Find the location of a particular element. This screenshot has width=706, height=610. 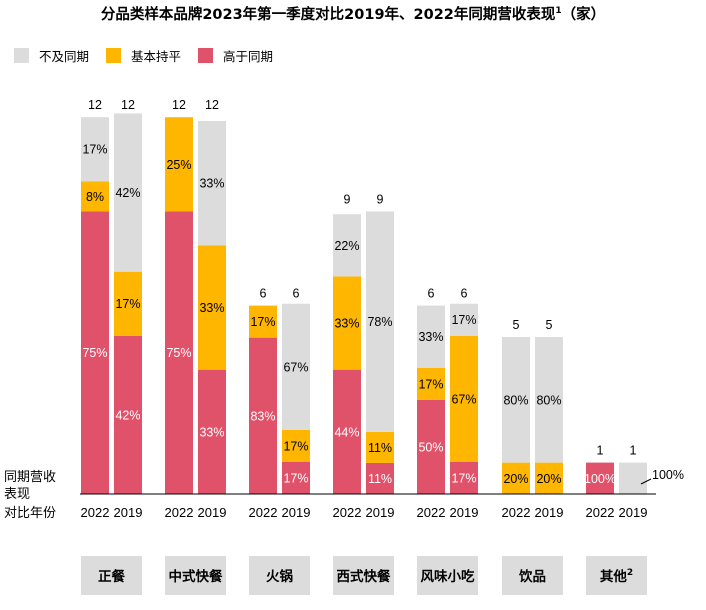

category-label: 中式快餐 is located at coordinates (196, 576).